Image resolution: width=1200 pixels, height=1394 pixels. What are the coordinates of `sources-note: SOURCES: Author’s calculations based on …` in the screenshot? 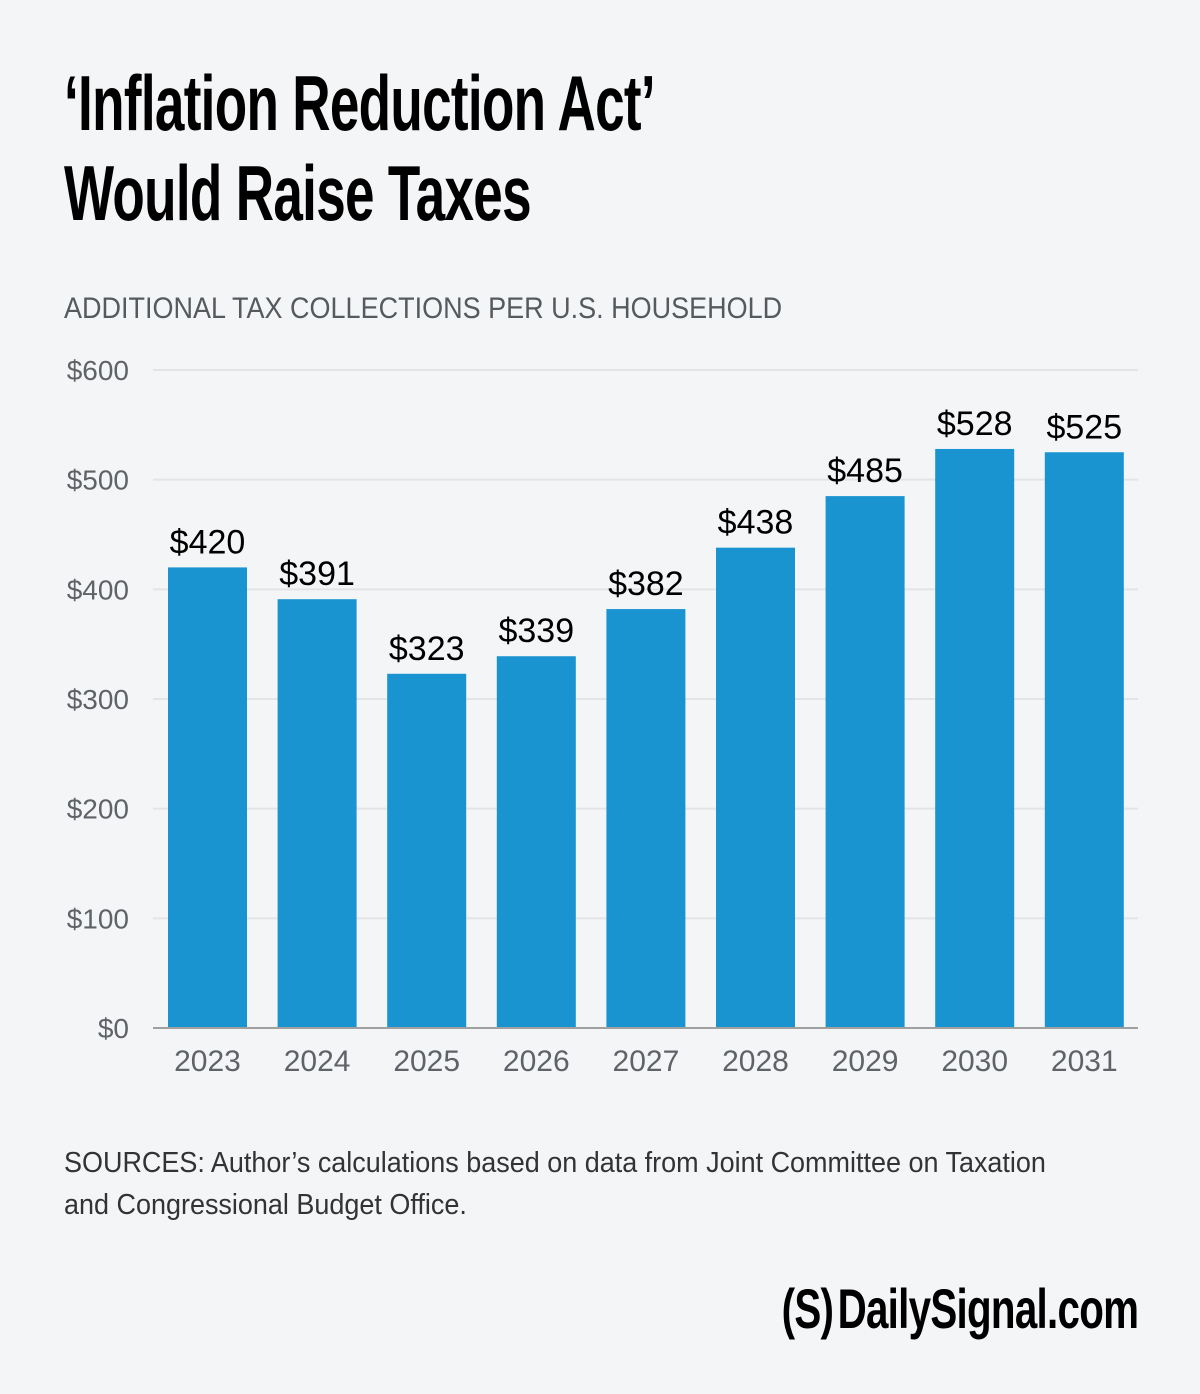 It's located at (555, 1184).